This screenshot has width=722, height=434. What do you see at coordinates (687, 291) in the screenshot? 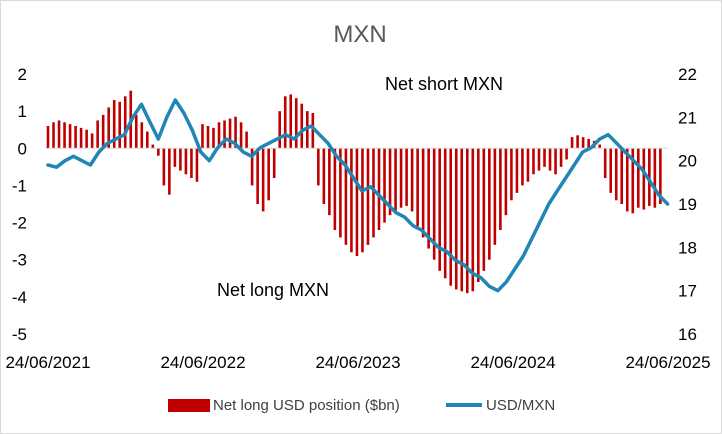
I see `right-tick-label: 17` at bounding box center [687, 291].